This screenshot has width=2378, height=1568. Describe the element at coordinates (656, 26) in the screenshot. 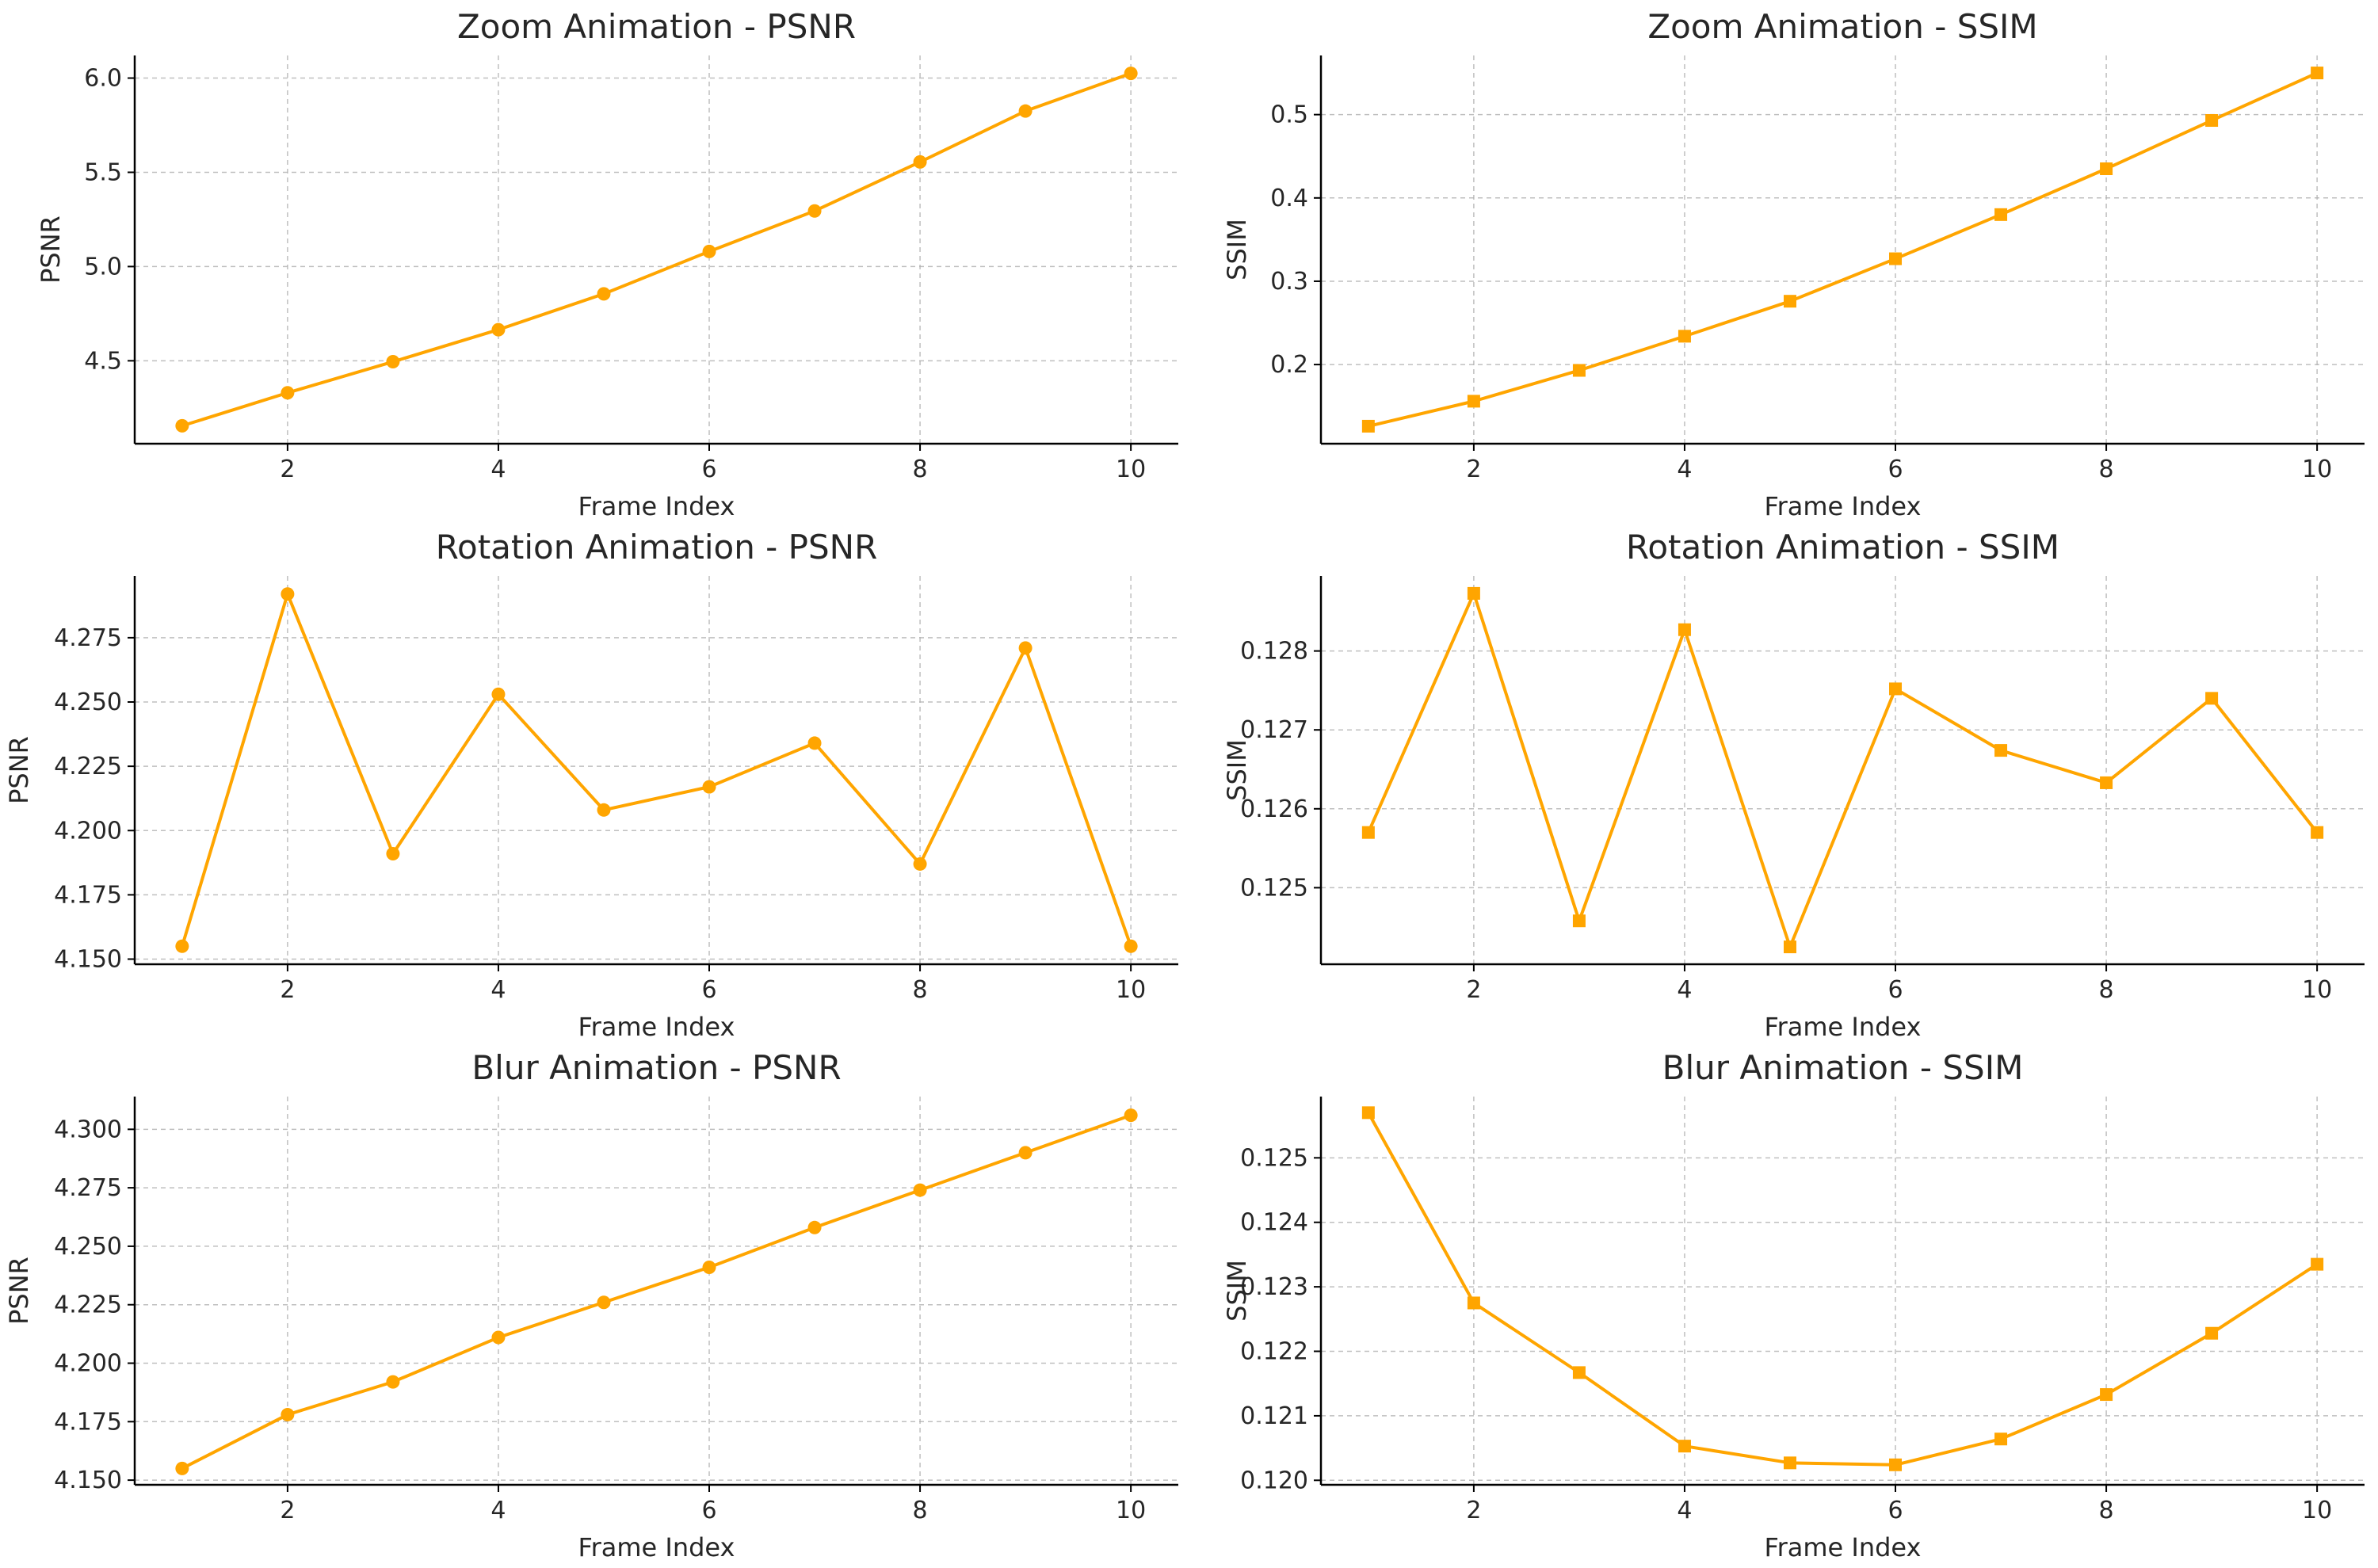

I see `chart-title: Zoom Animation - PSNR` at that location.